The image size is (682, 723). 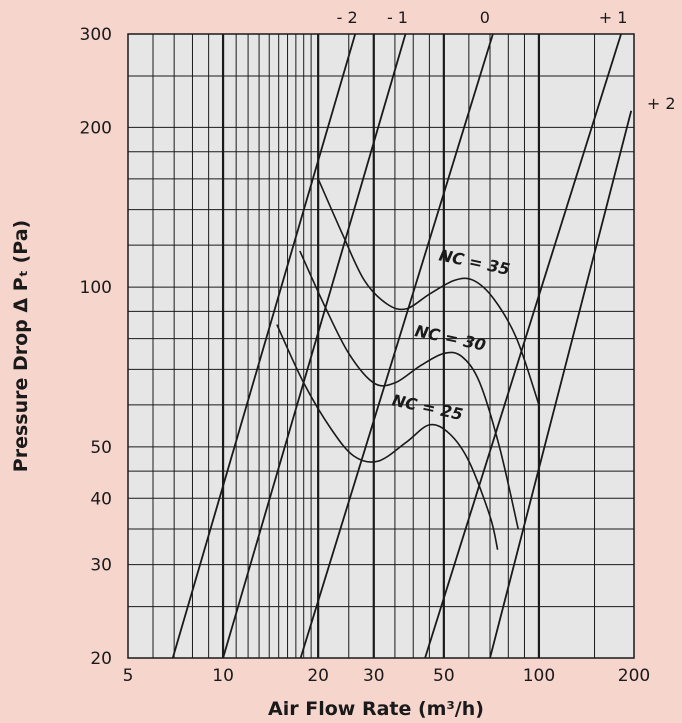 I want to click on y-tick-label: 30, so click(x=101, y=566).